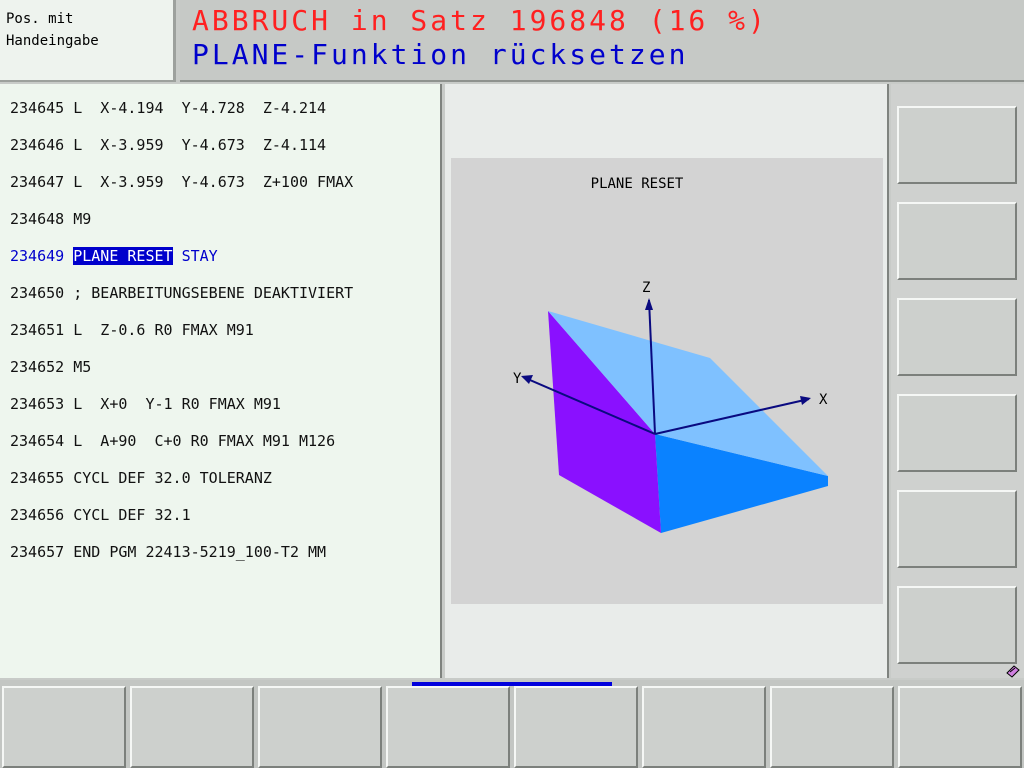  What do you see at coordinates (688, 393) in the screenshot?
I see `top-face` at bounding box center [688, 393].